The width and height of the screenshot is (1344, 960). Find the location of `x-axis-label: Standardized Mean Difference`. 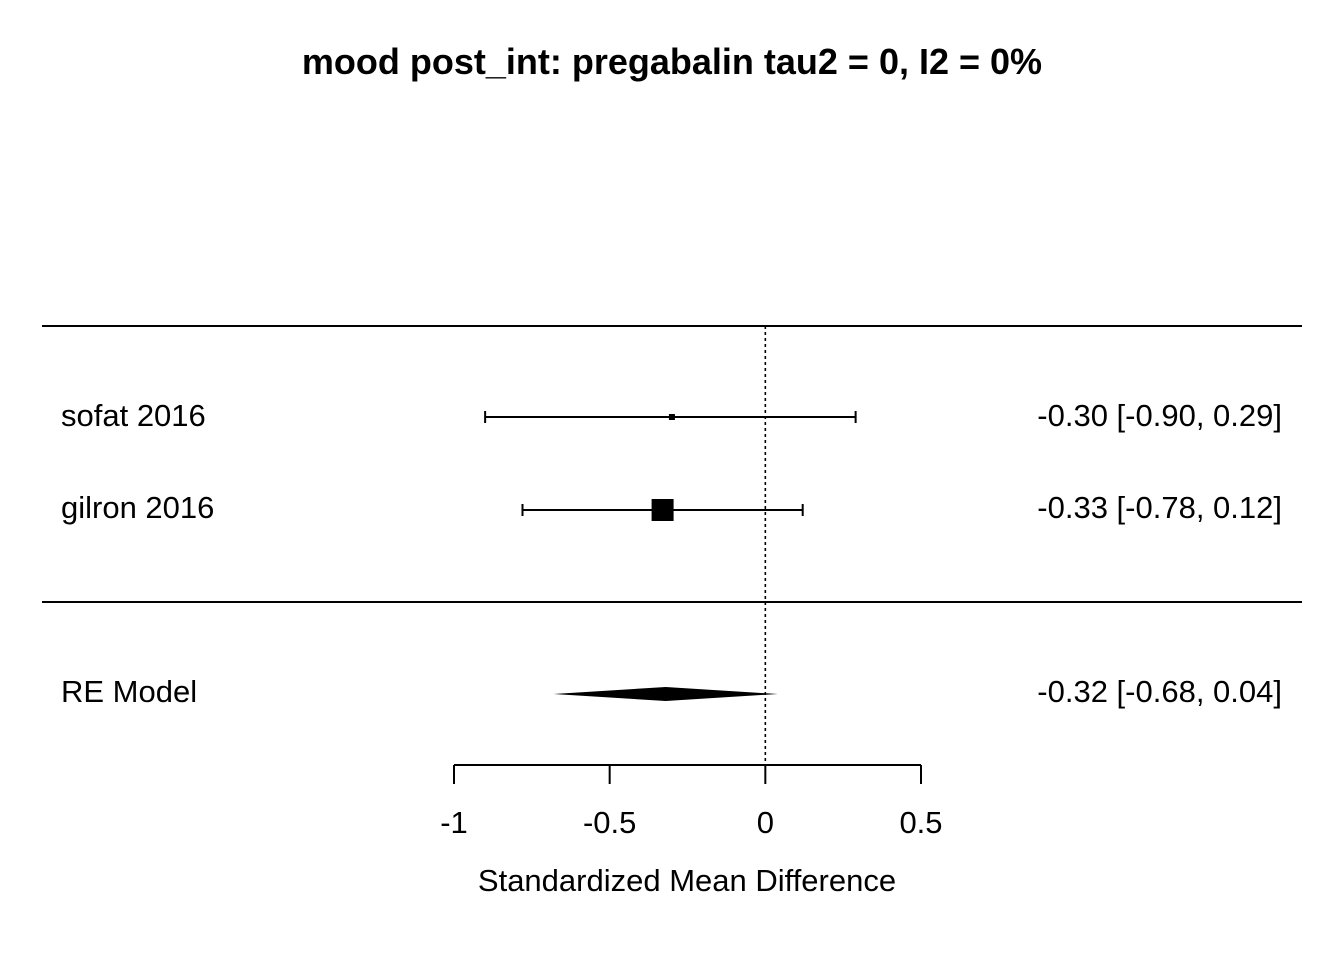

x-axis-label: Standardized Mean Difference is located at coordinates (687, 880).